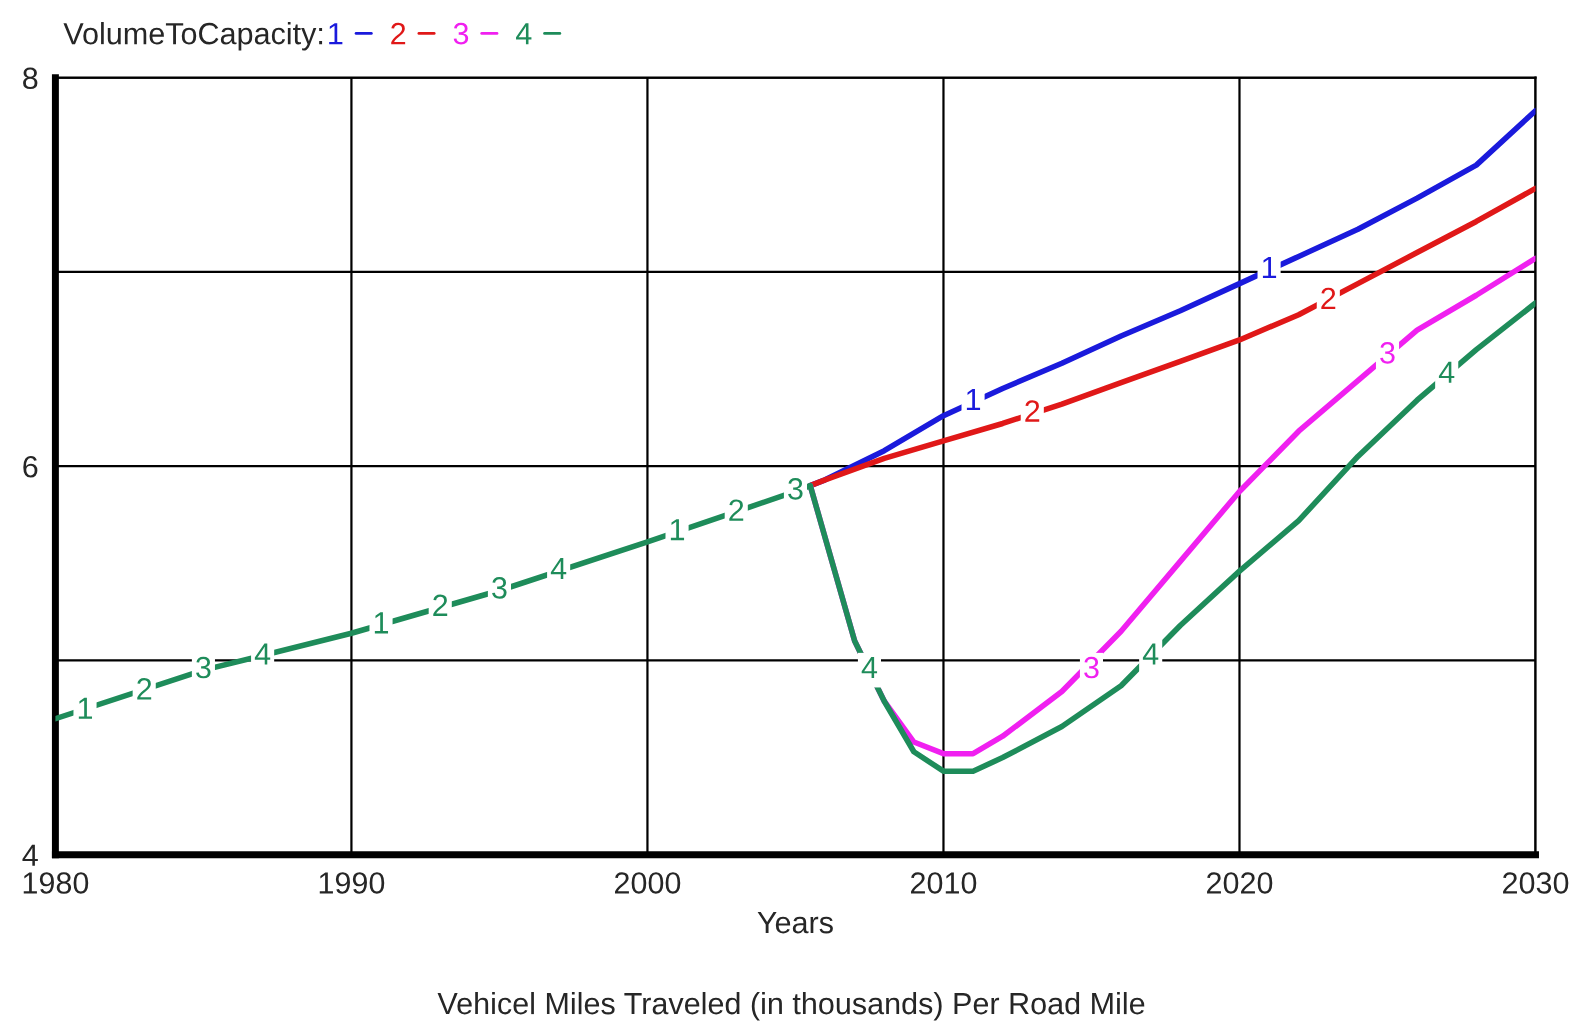  Describe the element at coordinates (56, 883) in the screenshot. I see `x-tick-label: 1980` at that location.